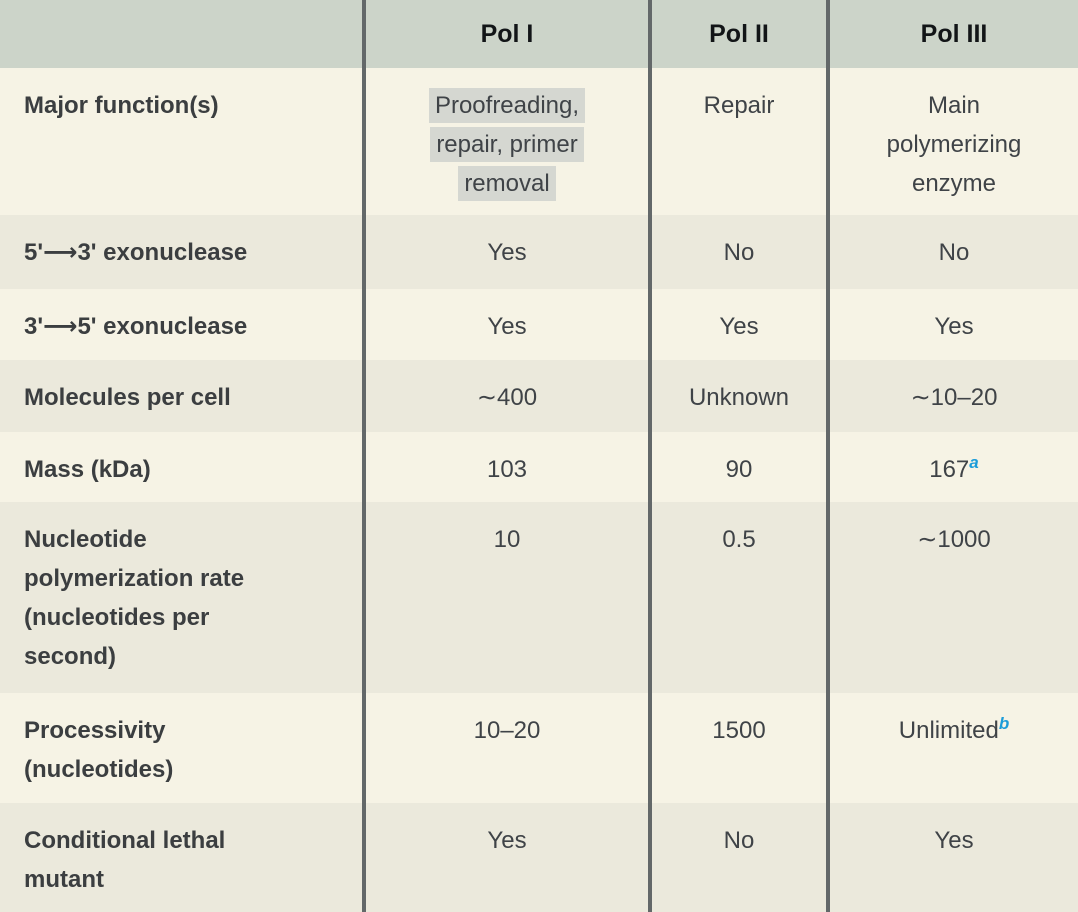  Describe the element at coordinates (99, 750) in the screenshot. I see `row-label-processivity: Processivity (nucleotides)` at that location.